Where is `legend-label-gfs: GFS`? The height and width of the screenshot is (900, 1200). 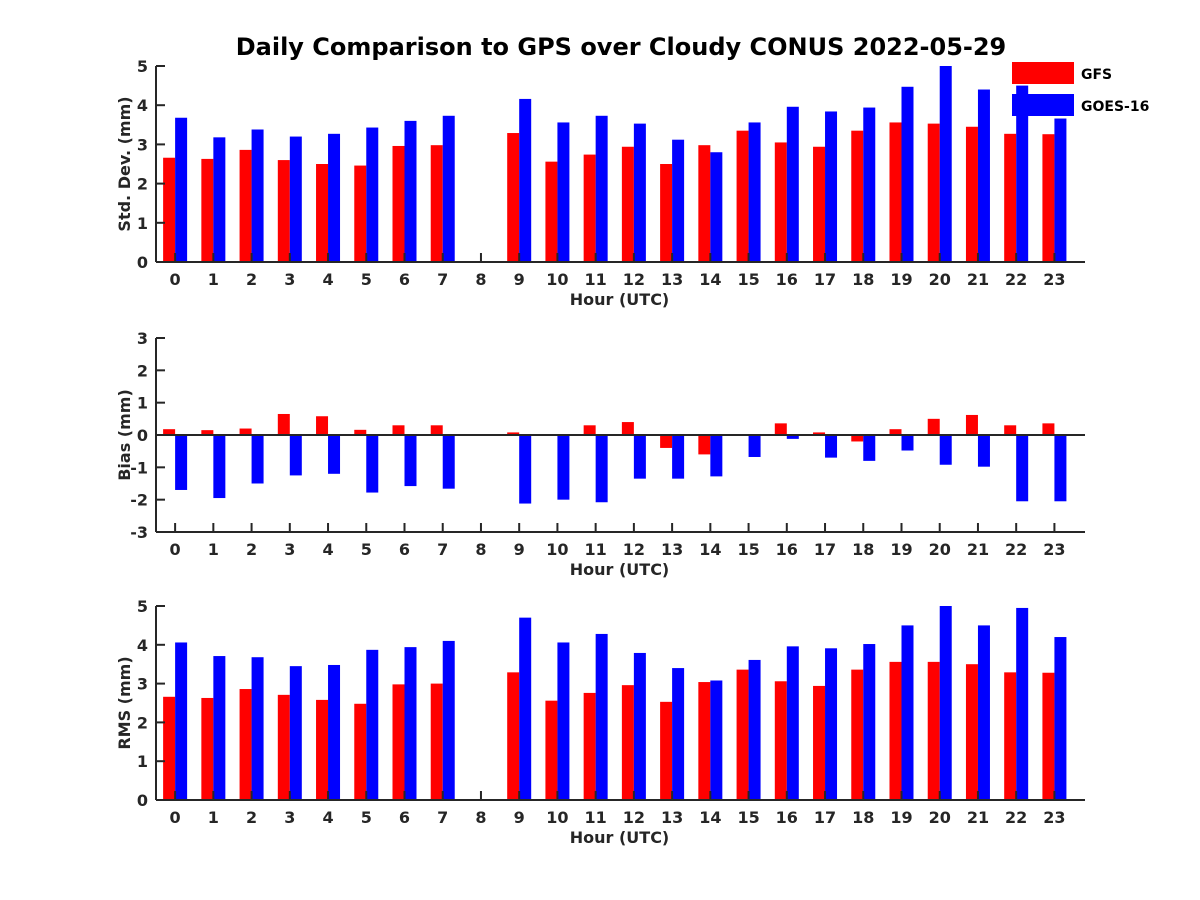 legend-label-gfs: GFS is located at coordinates (1096, 75).